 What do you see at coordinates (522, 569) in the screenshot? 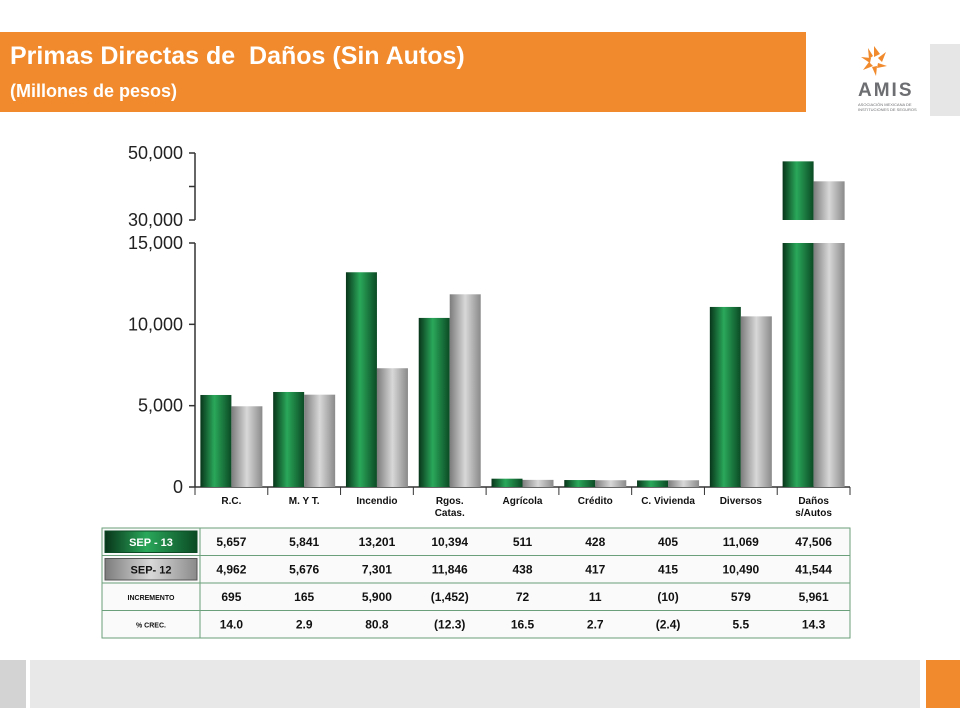
I see `table-cell: 438` at bounding box center [522, 569].